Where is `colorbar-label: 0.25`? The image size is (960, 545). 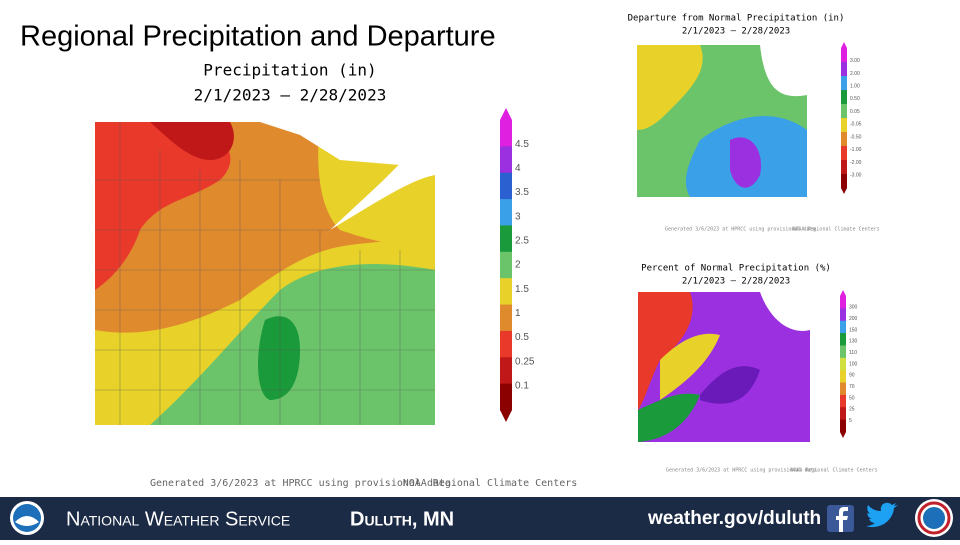
colorbar-label: 0.25 is located at coordinates (525, 361).